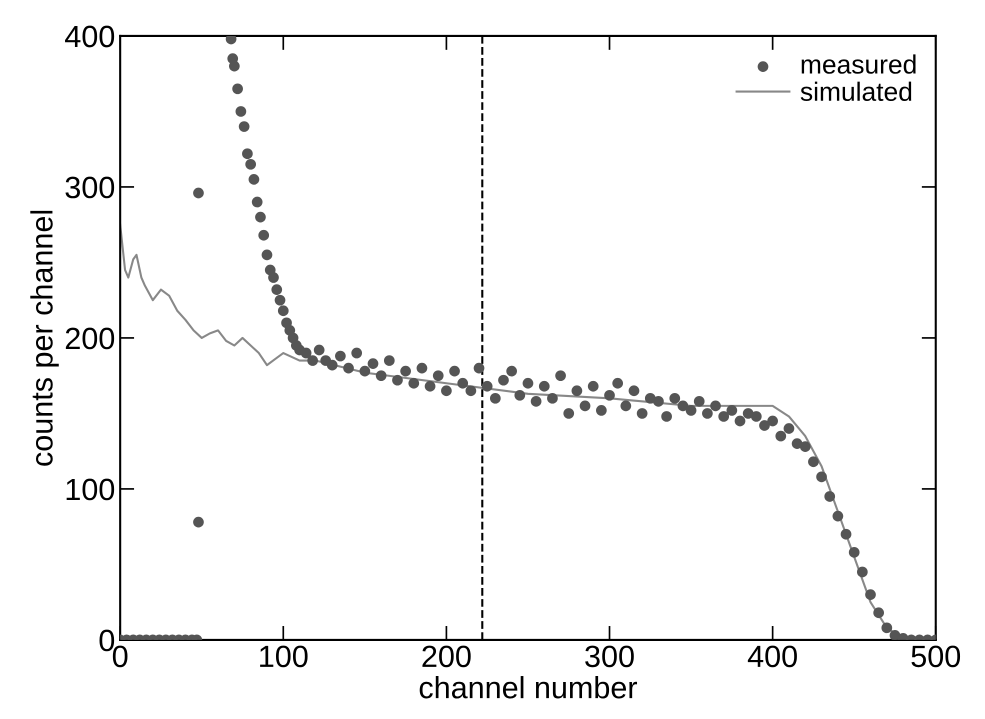 Image resolution: width=985 pixels, height=719 pixels. I want to click on x-axis-title: channel number, so click(529, 687).